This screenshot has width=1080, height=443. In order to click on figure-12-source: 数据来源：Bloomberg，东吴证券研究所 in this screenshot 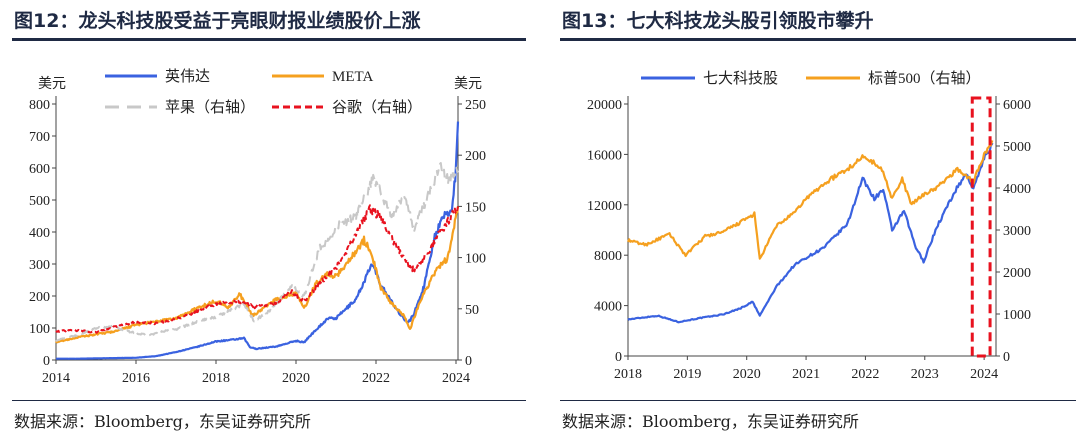, I will do `click(162, 421)`.